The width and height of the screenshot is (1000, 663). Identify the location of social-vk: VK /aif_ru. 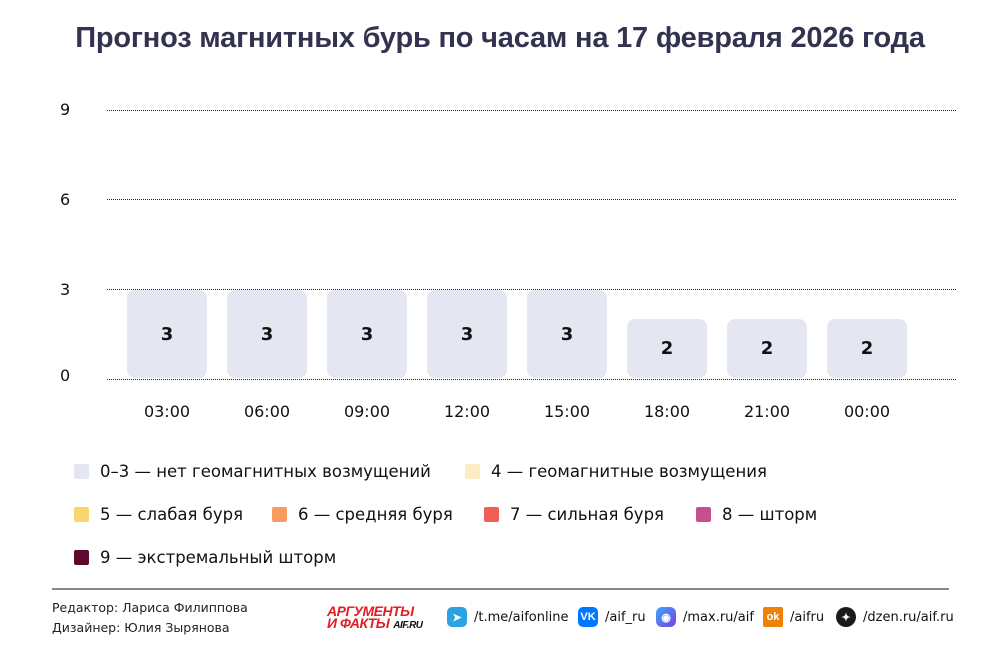
(612, 617).